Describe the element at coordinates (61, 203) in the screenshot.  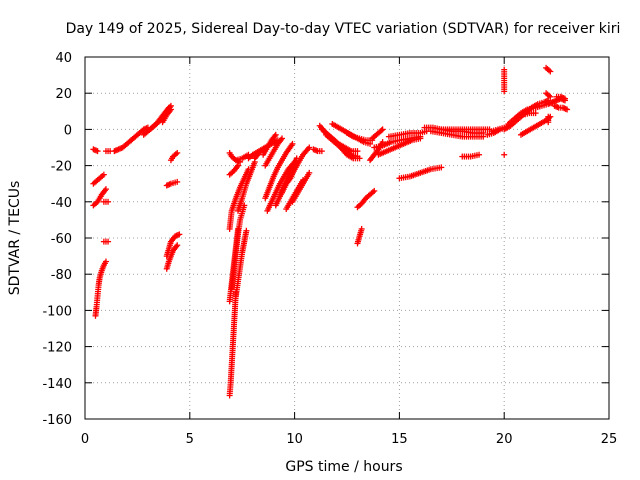
I see `y-tick-label: -40` at that location.